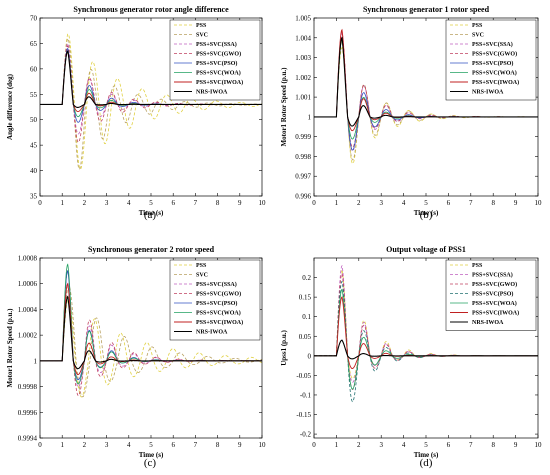 This screenshot has width=550, height=475. I want to click on x-tick-label: 10, so click(263, 445).